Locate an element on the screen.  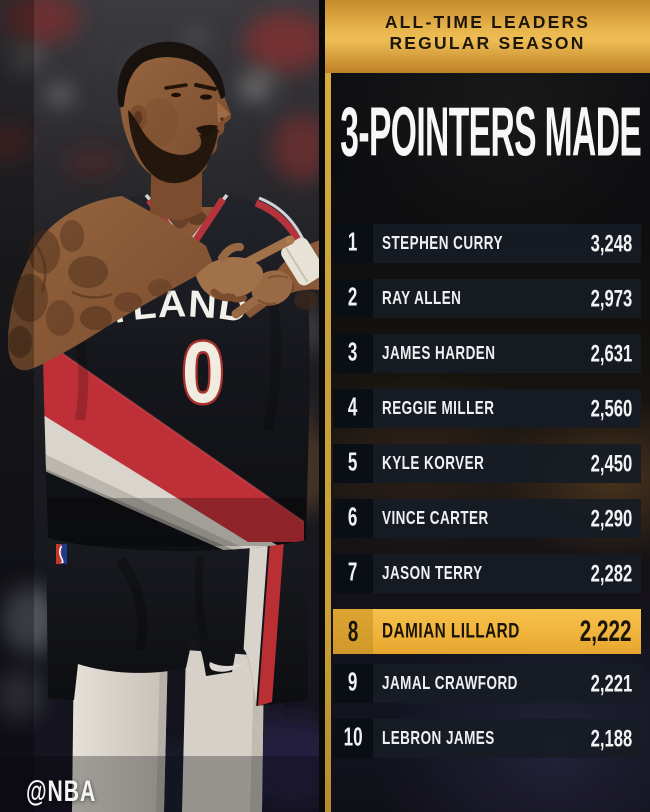
head is located at coordinates (174, 130).